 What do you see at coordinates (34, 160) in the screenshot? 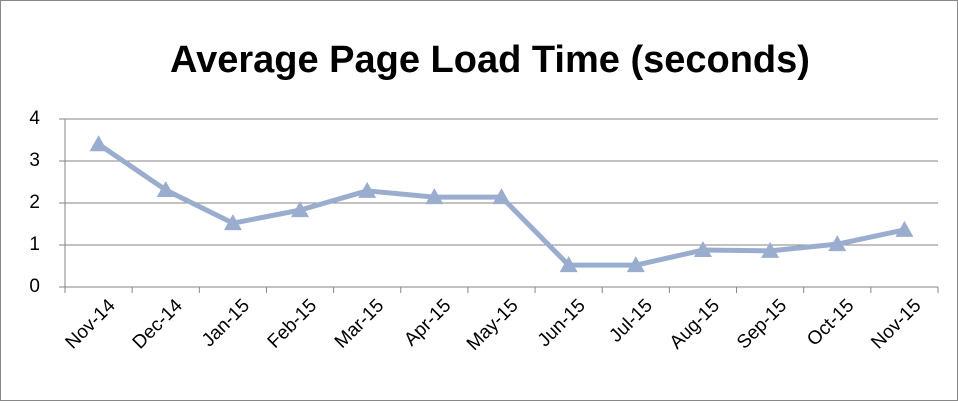
I see `y-tick-label: 3` at bounding box center [34, 160].